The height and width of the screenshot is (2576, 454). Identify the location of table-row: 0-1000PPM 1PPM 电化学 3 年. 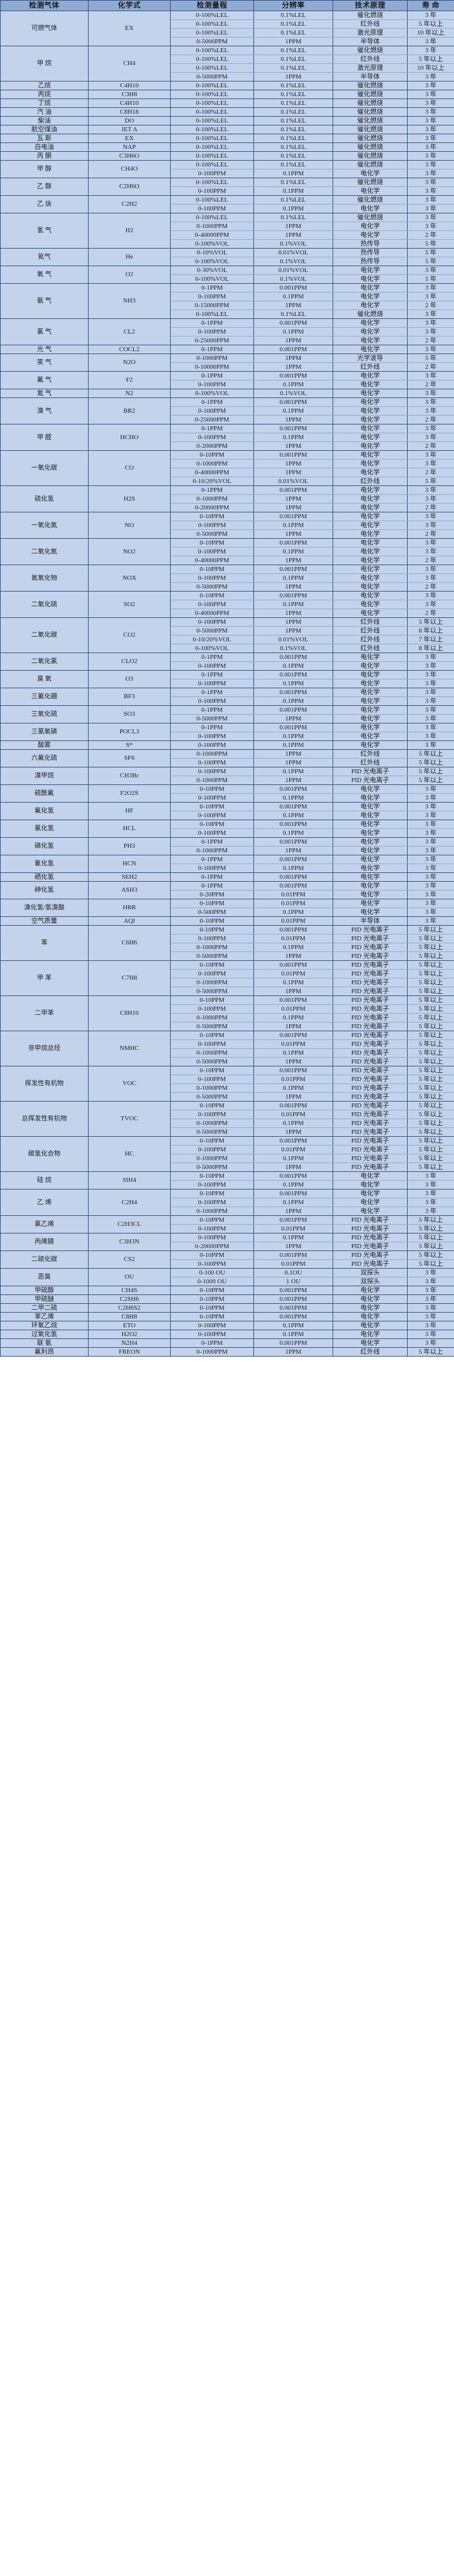
(227, 499).